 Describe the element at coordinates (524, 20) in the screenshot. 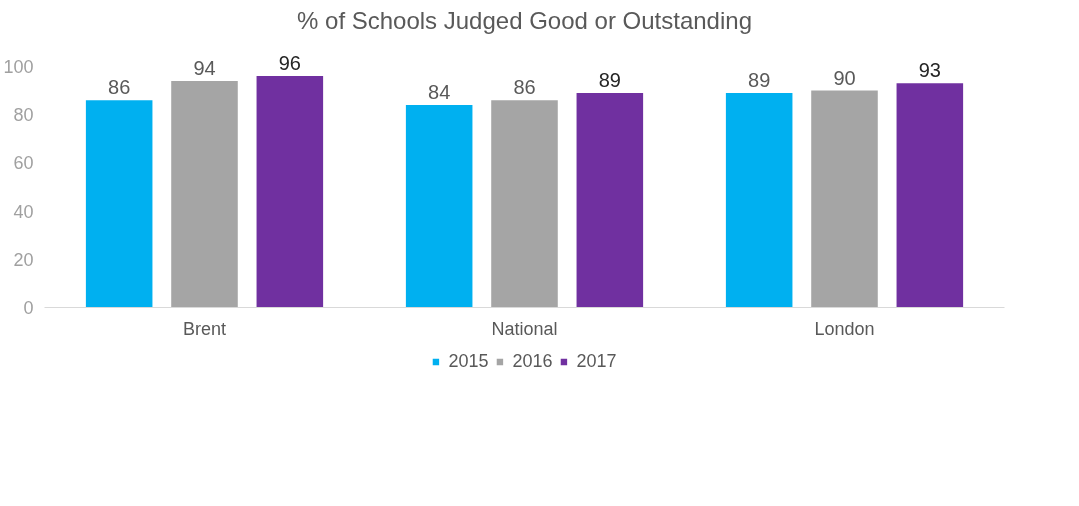

I see `chart-title: % of Schools Judged Good or Outstanding` at that location.